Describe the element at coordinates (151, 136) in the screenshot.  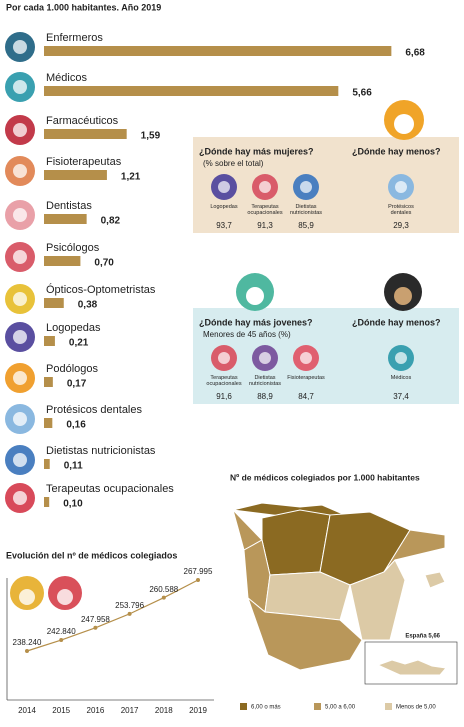
I see `value-label: 1,59` at that location.